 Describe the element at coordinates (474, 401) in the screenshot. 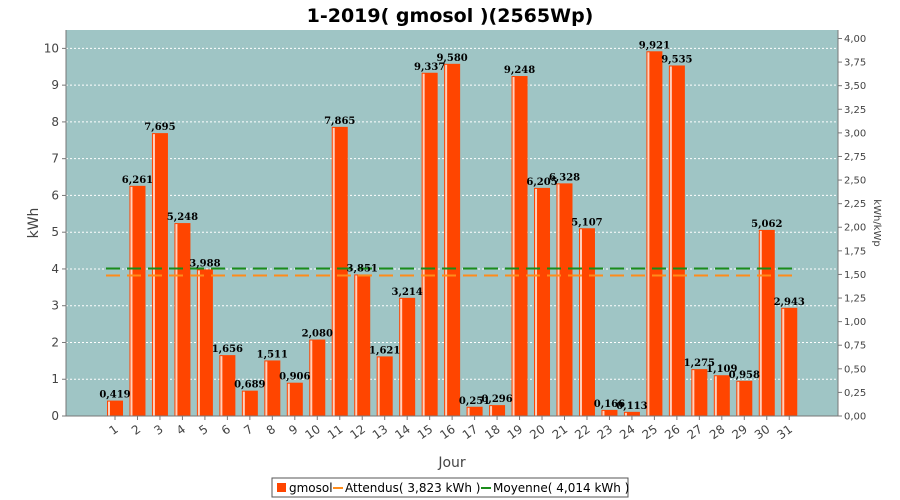

I see `data-label: 0,251` at that location.